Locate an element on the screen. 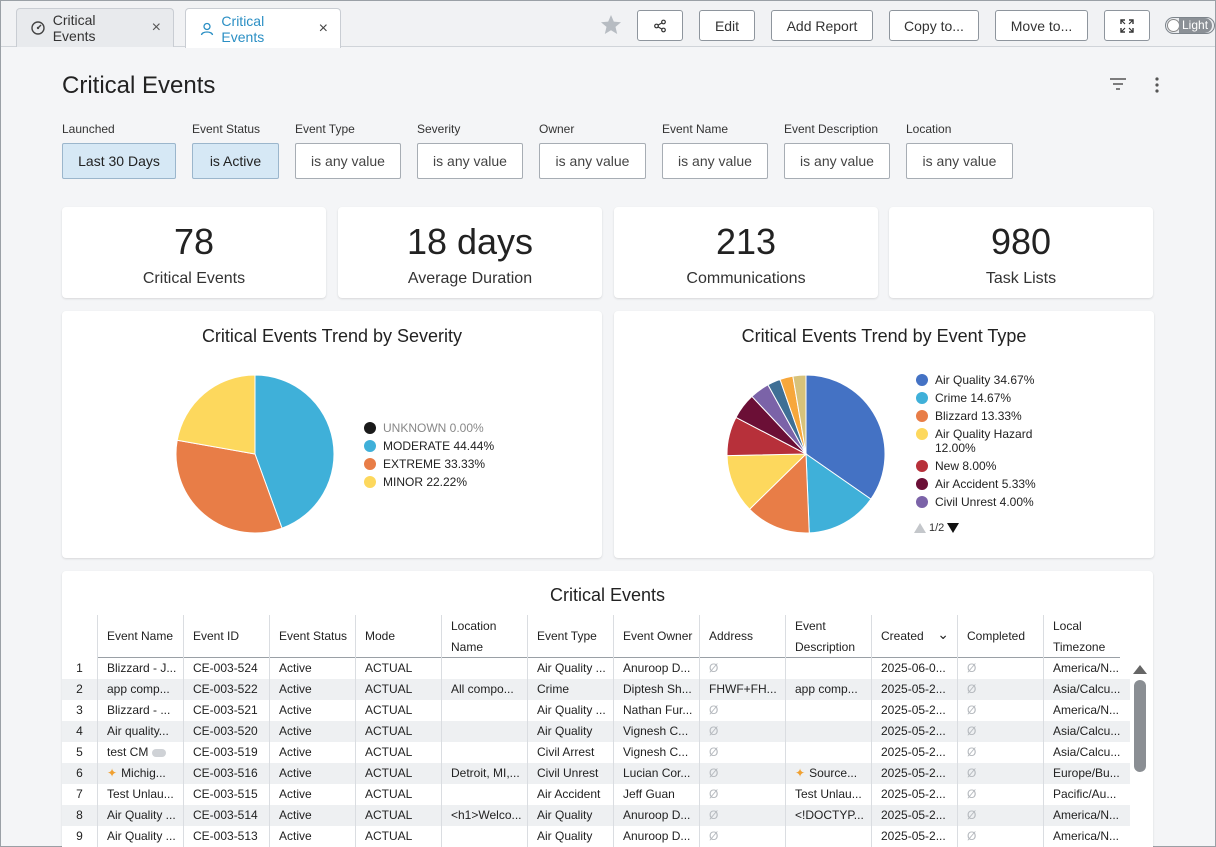 This screenshot has height=847, width=1216. kpi-critical-events: 78 Critical Events is located at coordinates (194, 252).